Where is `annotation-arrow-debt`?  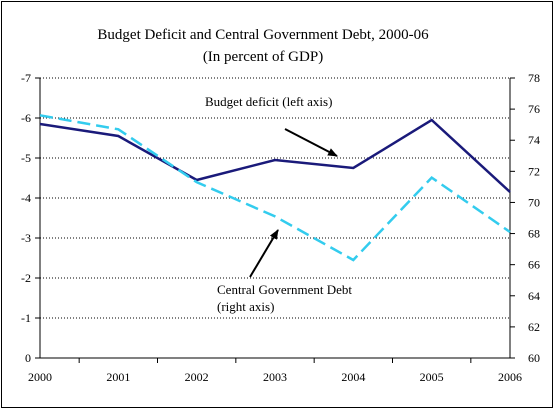
annotation-arrow-debt is located at coordinates (264, 253).